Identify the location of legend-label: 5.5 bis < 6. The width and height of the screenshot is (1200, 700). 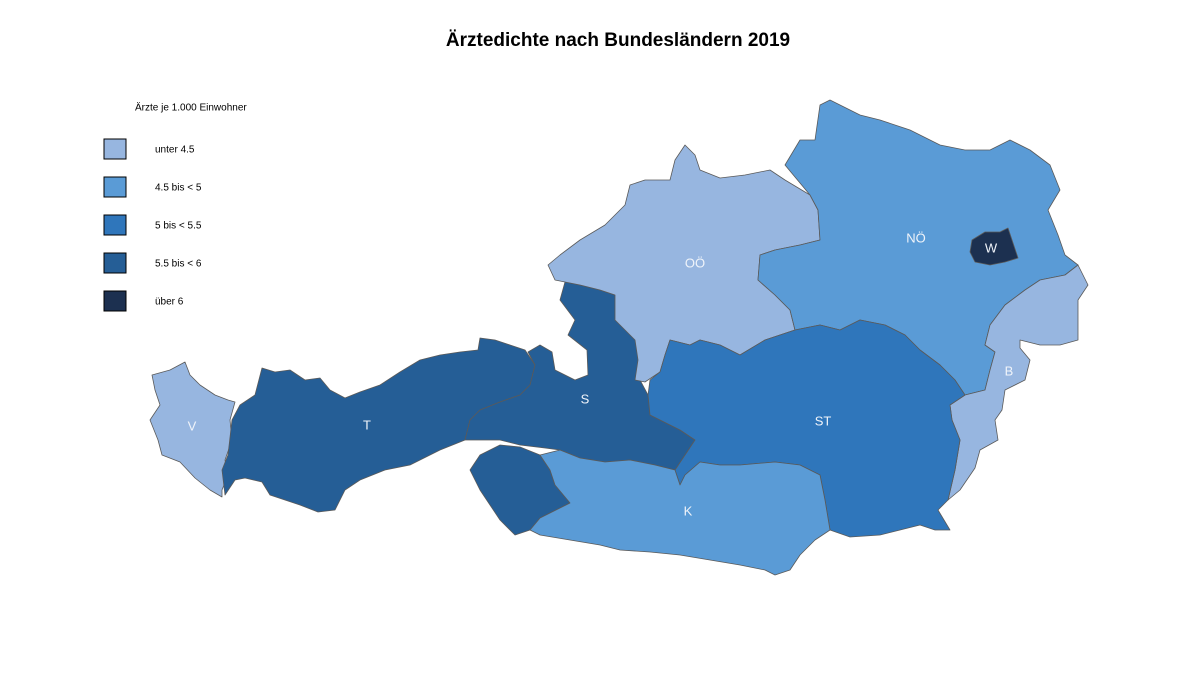
(178, 264).